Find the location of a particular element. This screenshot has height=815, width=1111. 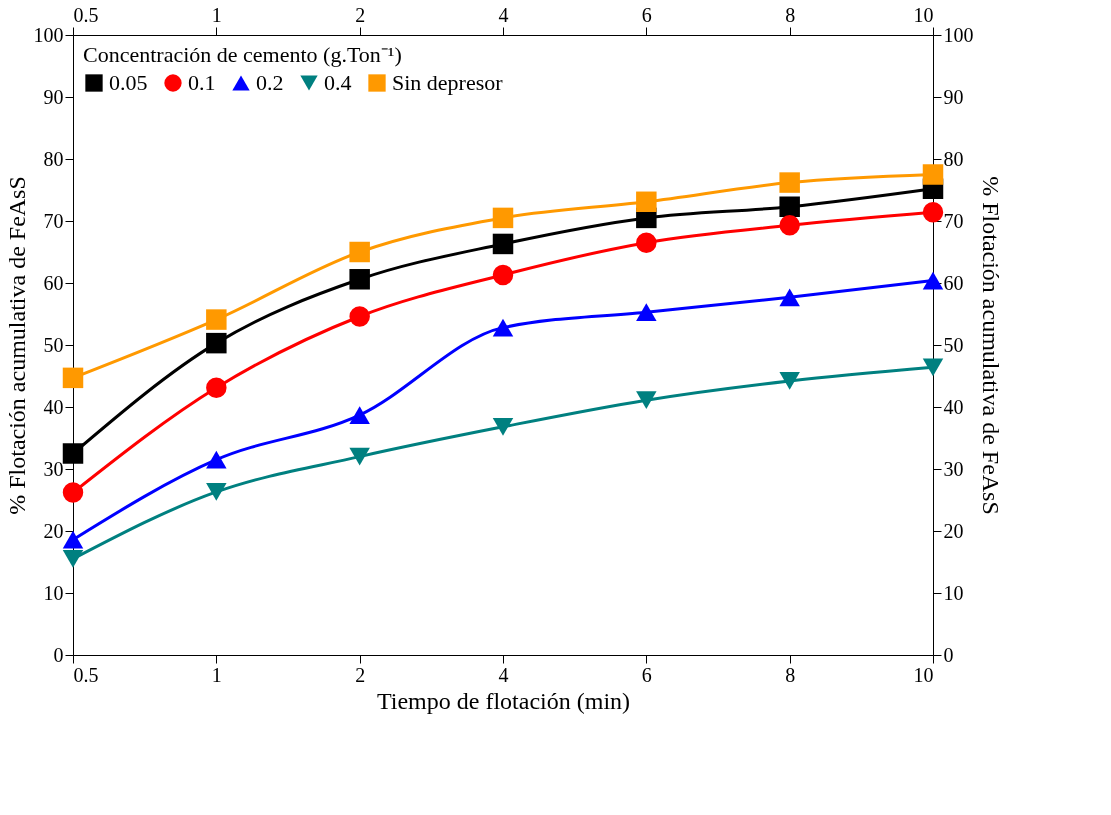

legend-label: 0.05 is located at coordinates (128, 82).